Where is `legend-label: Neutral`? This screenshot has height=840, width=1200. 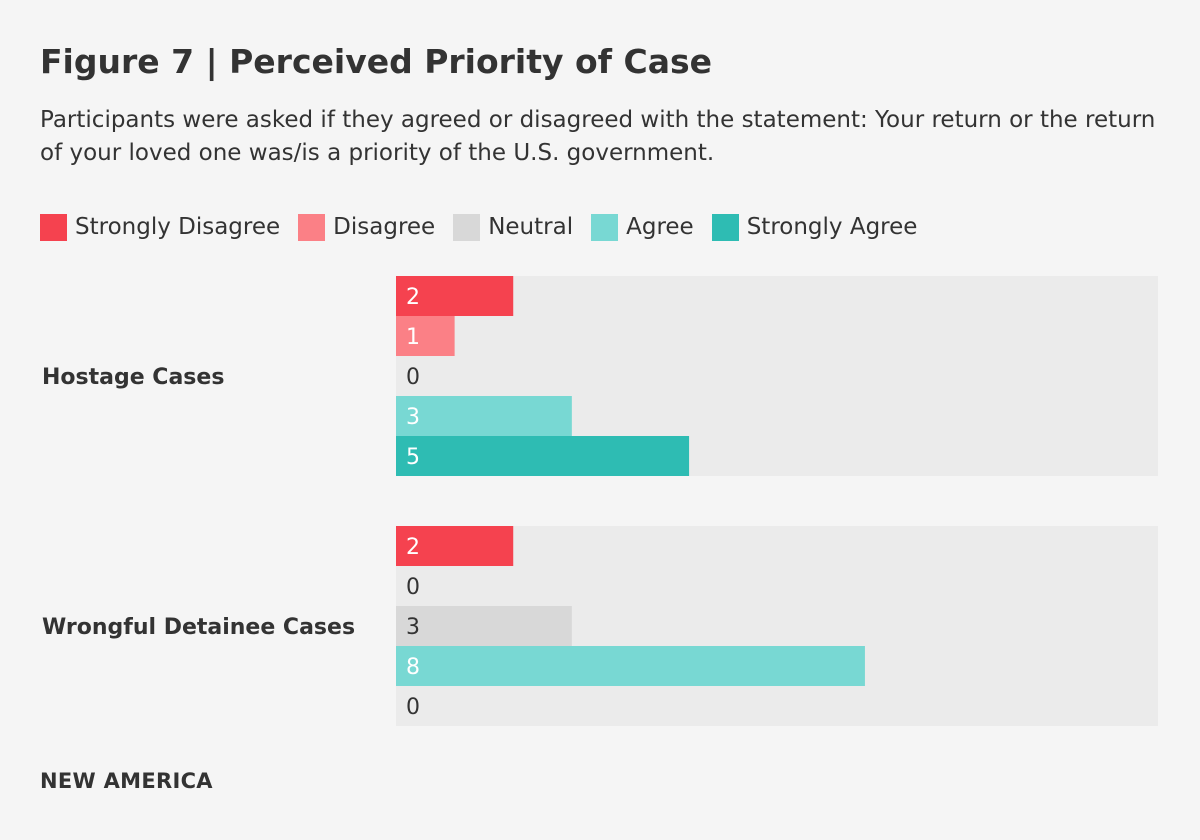 legend-label: Neutral is located at coordinates (531, 227).